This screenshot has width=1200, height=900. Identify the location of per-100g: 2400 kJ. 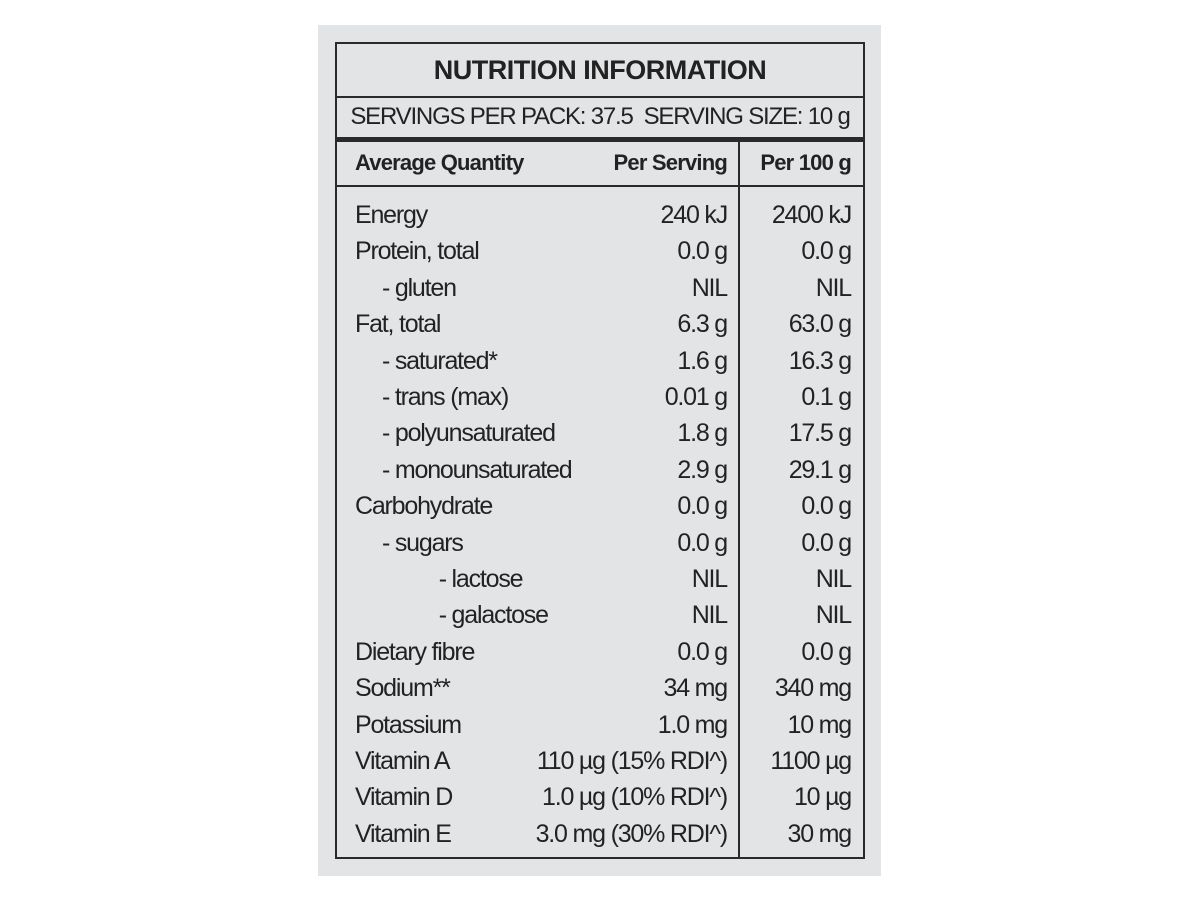
(811, 215).